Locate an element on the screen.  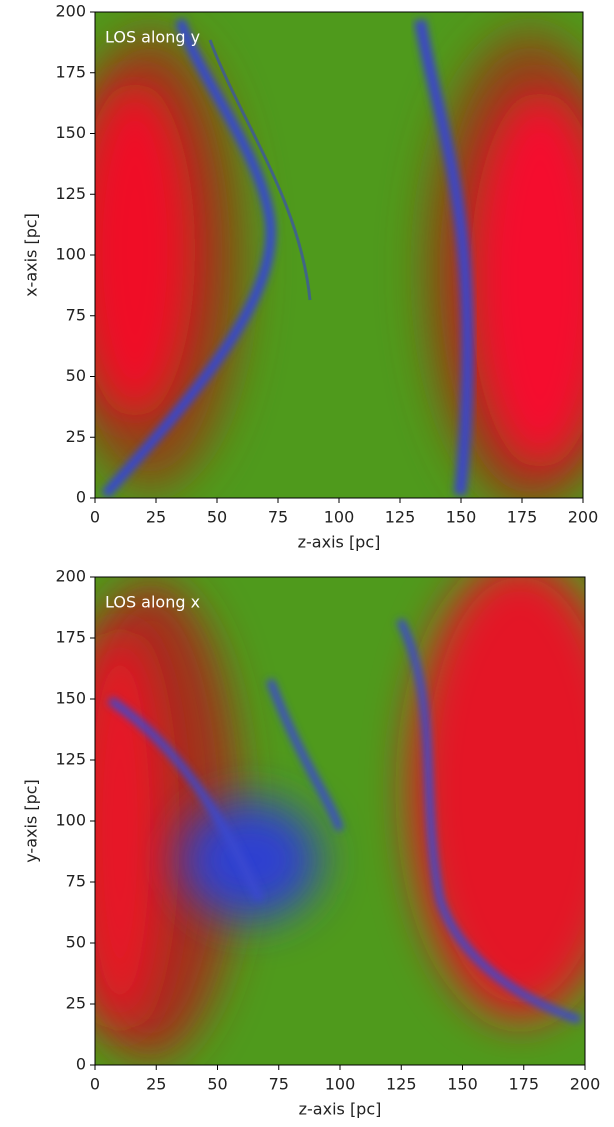
annotation: LOS along x is located at coordinates (152, 602).